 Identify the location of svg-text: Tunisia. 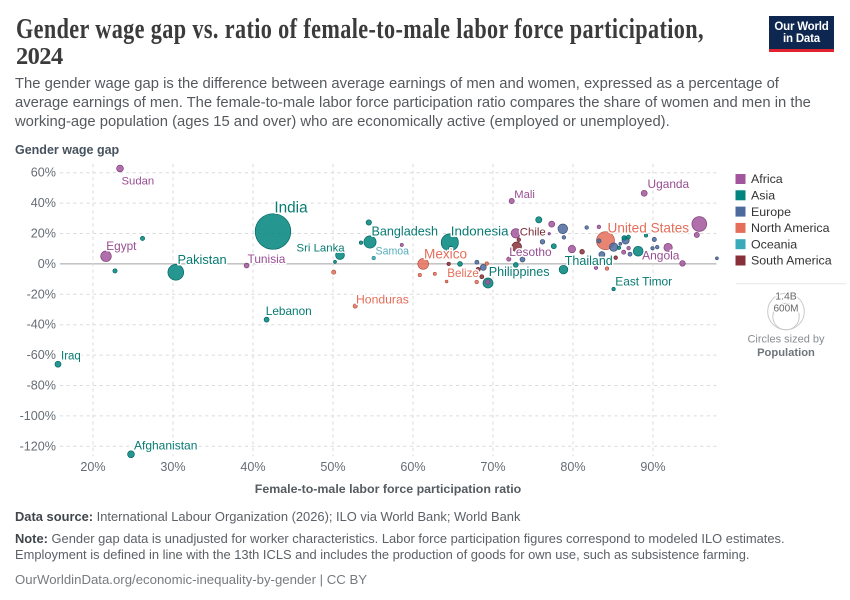
(267, 259).